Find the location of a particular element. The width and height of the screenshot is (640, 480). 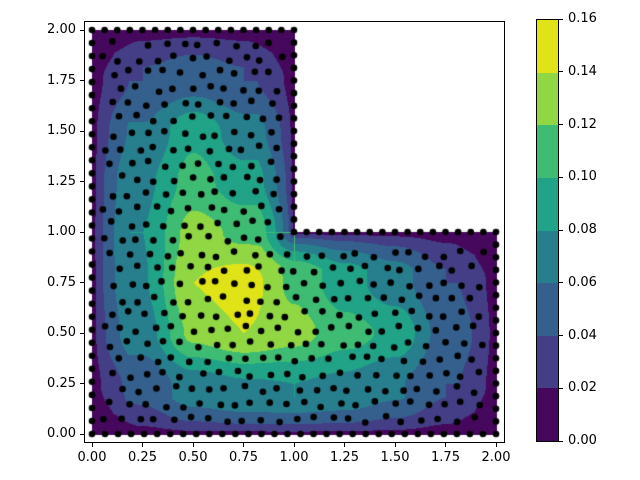

colorbar-tick-label: 0.10 is located at coordinates (582, 177).